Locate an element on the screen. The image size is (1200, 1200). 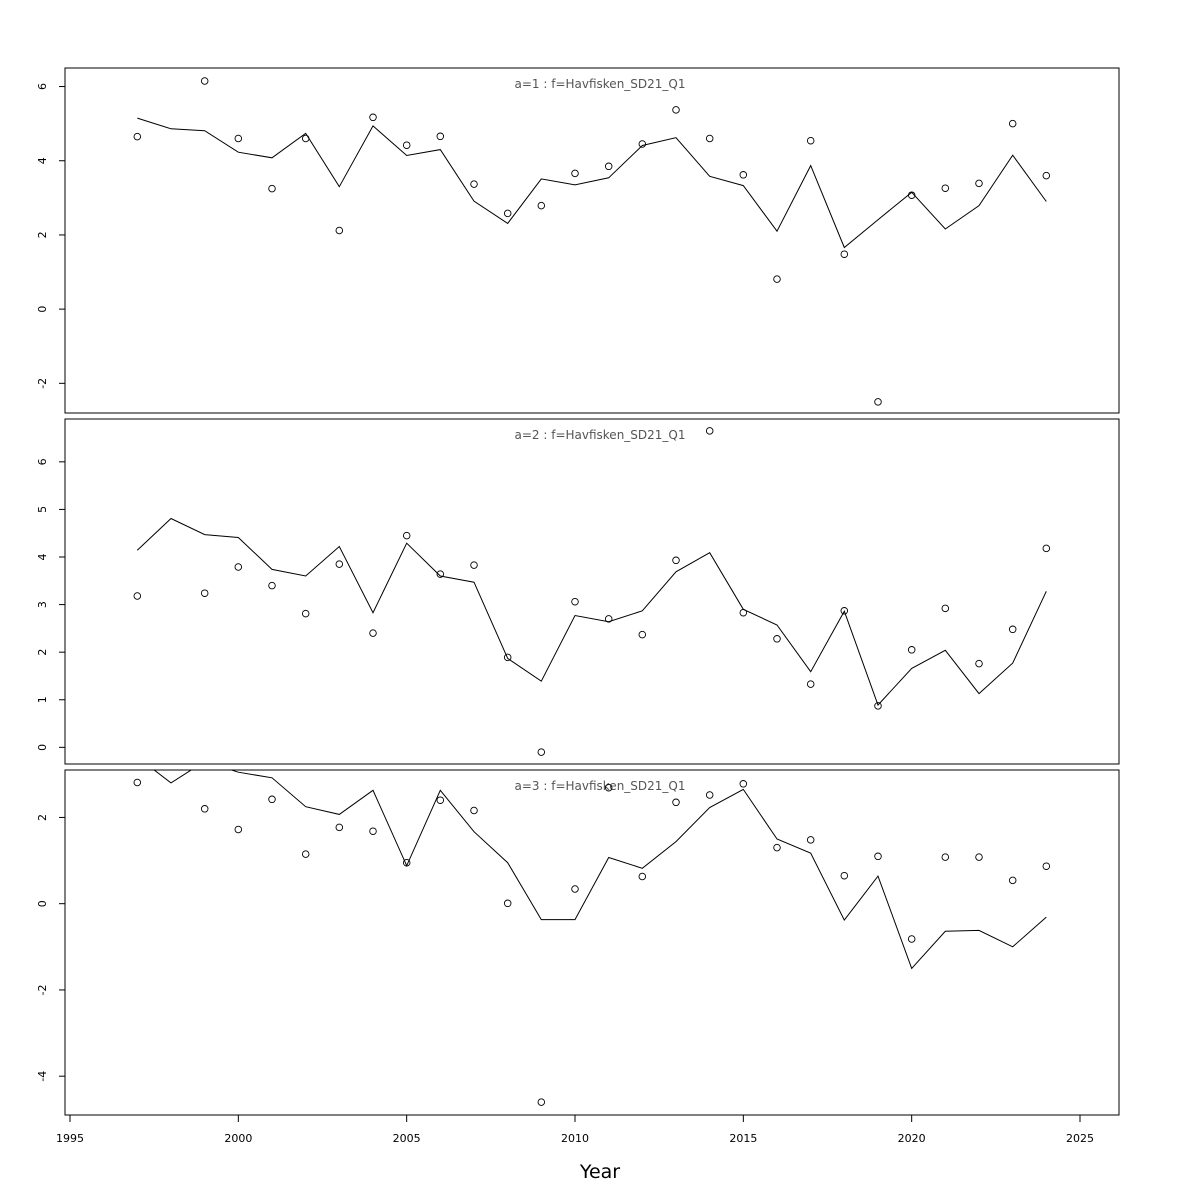
x-tick-label-2025: 2025 is located at coordinates (1080, 1138).